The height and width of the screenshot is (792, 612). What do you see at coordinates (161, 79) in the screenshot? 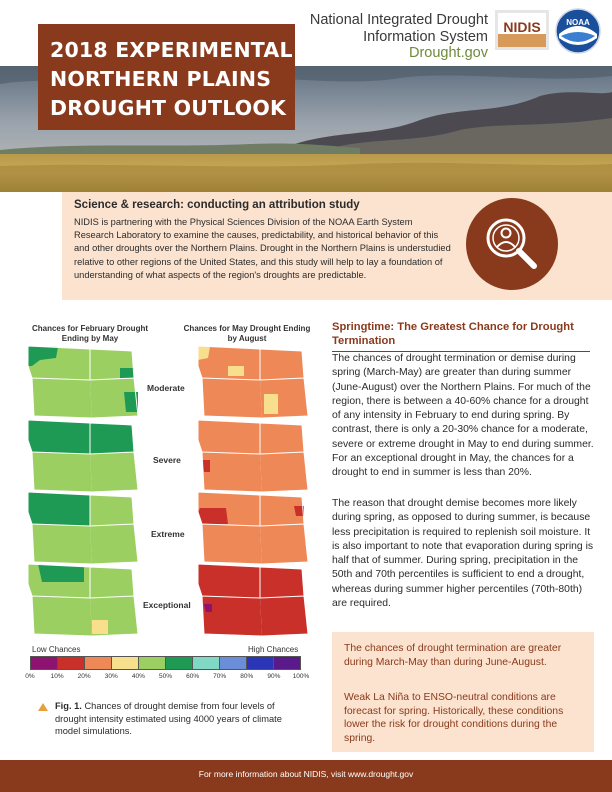
I see `title-line-2: NORTHERN PLAINS` at bounding box center [161, 79].